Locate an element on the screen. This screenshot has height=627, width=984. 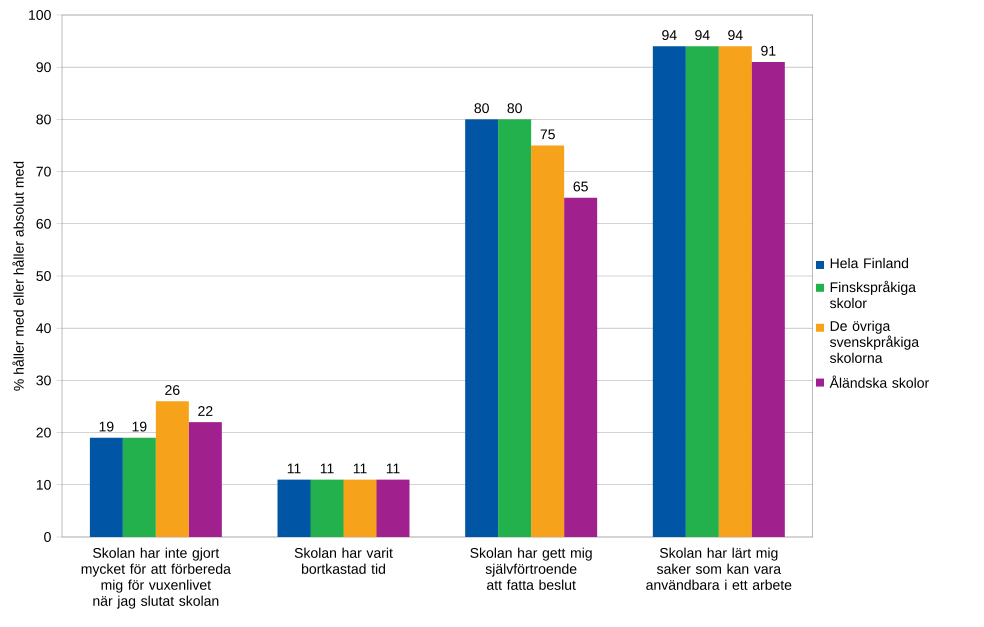
y-tick-label: 50 is located at coordinates (43, 276).